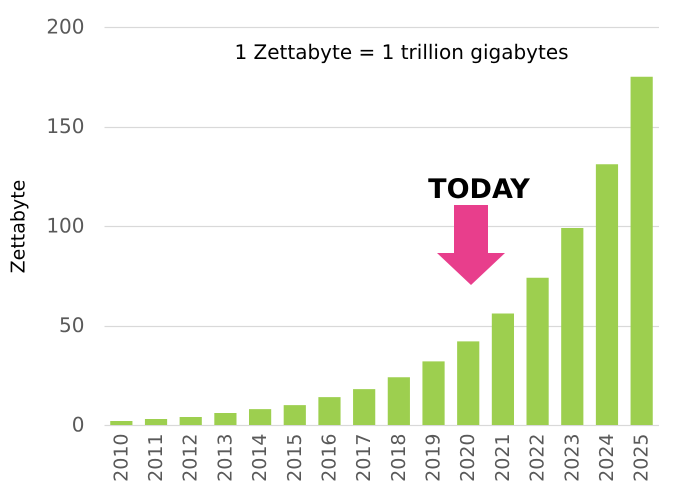 This screenshot has width=674, height=493. What do you see at coordinates (65, 226) in the screenshot?
I see `y-tick-label: 100` at bounding box center [65, 226].